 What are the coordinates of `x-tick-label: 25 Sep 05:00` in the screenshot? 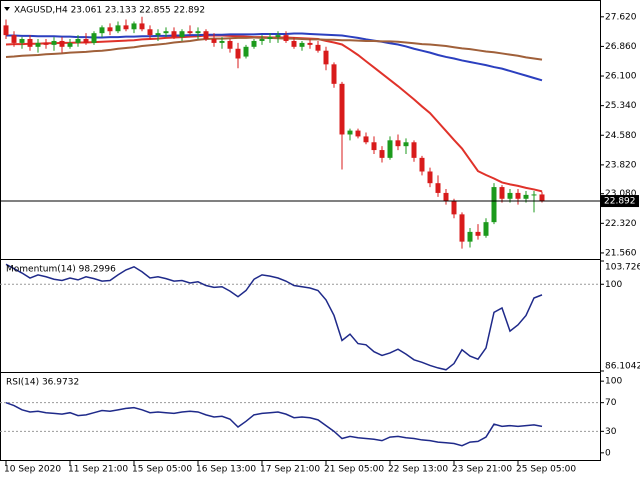 It's located at (546, 470).